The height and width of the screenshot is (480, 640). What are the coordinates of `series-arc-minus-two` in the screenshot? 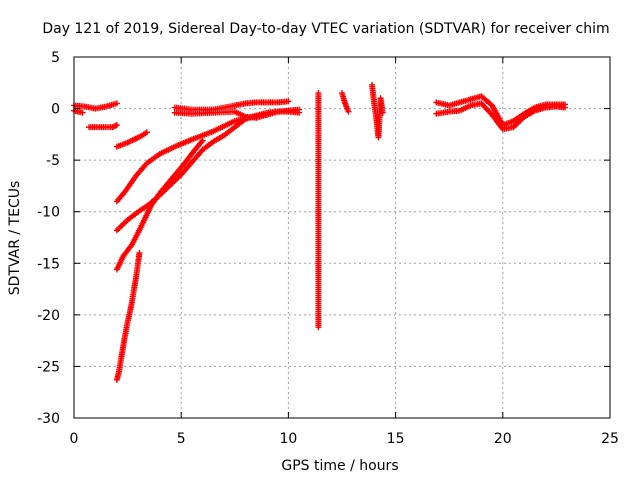 It's located at (103, 126).